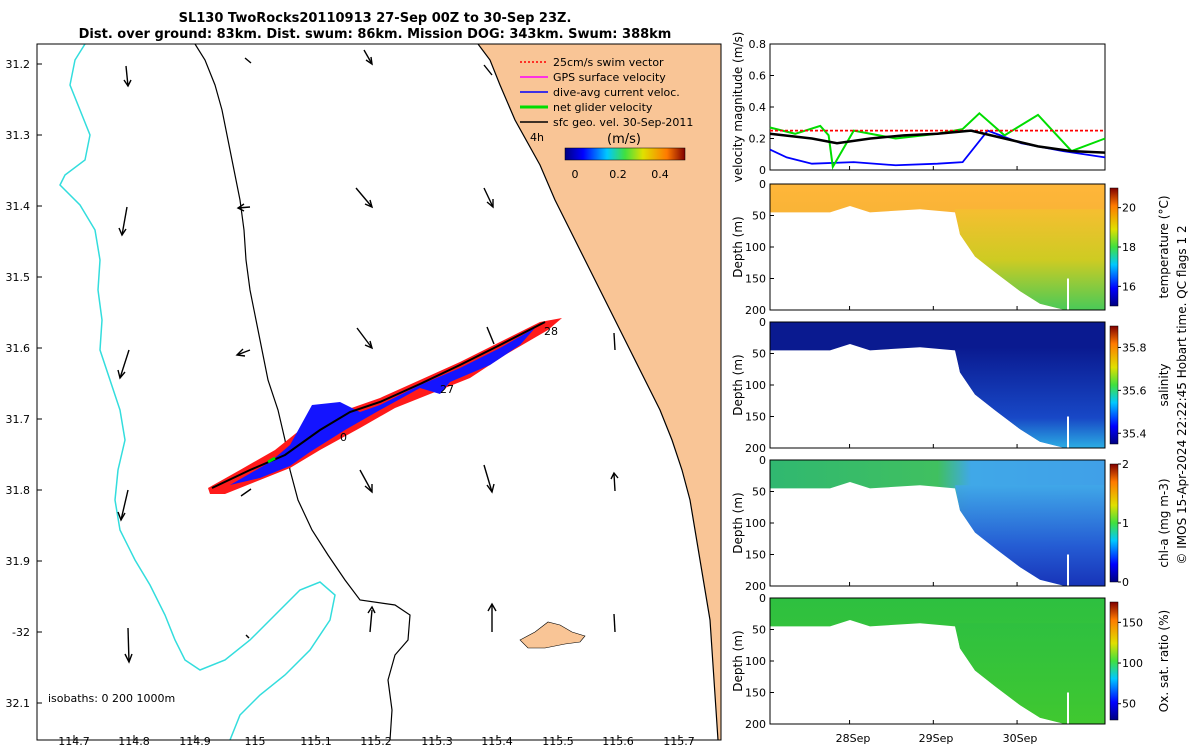 The height and width of the screenshot is (750, 1200). What do you see at coordinates (497, 741) in the screenshot?
I see `lon-tick: 115.4` at bounding box center [497, 741].